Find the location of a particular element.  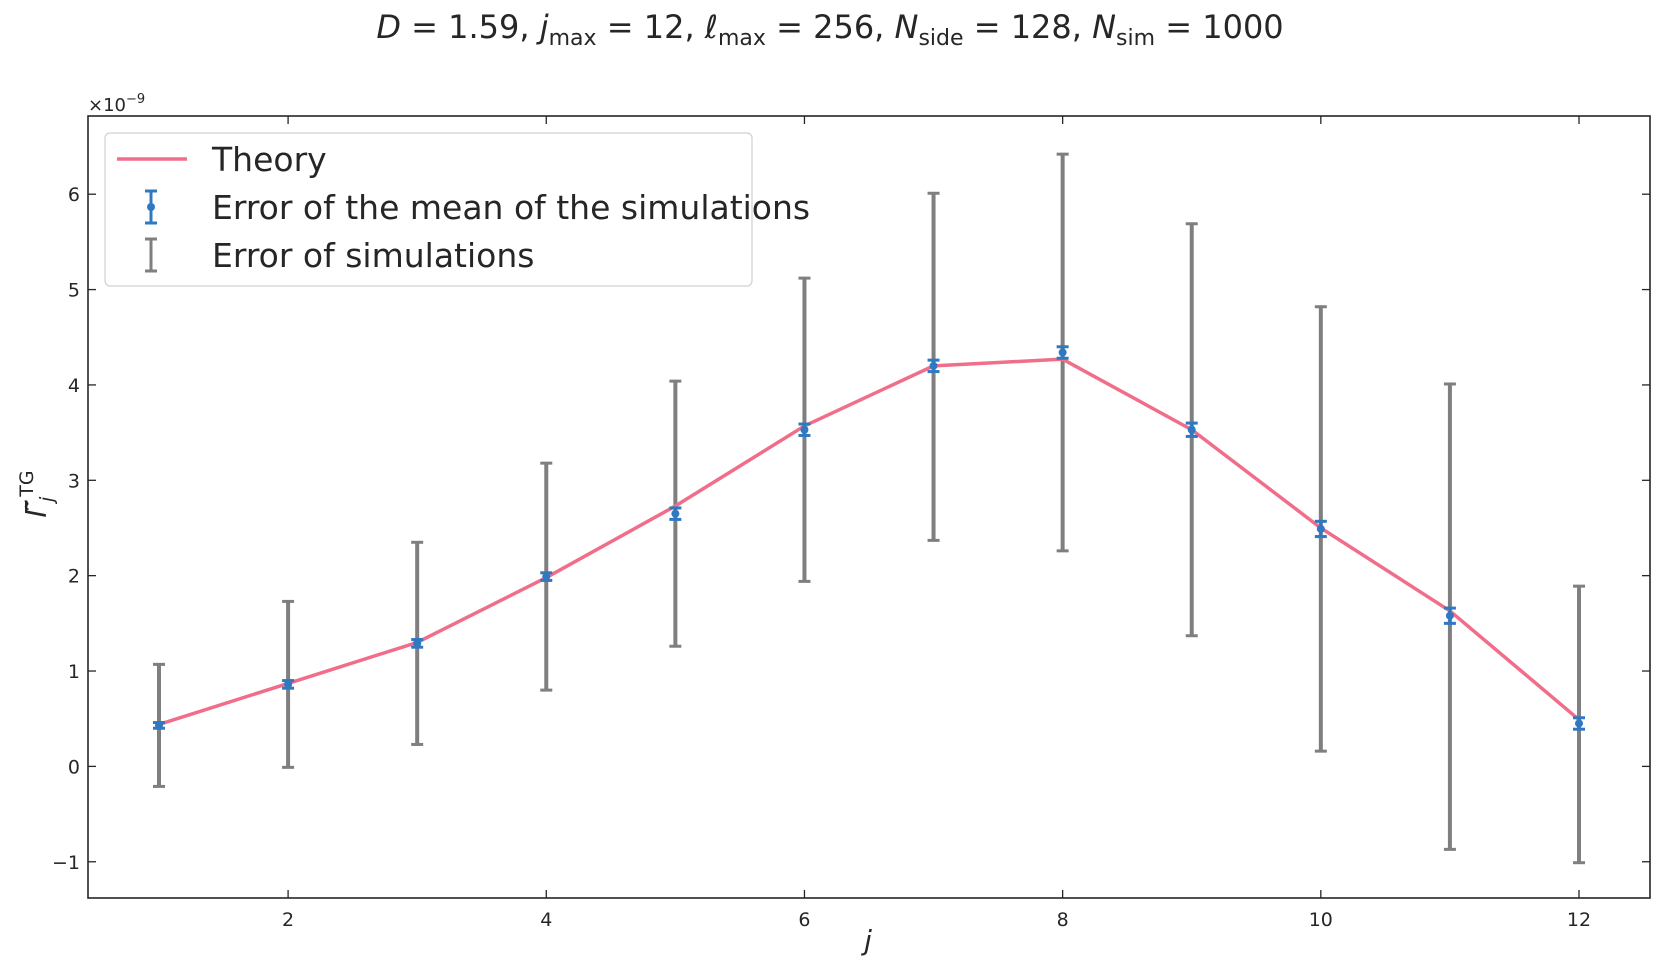

x-tick-label-2: 2 is located at coordinates (288, 920).